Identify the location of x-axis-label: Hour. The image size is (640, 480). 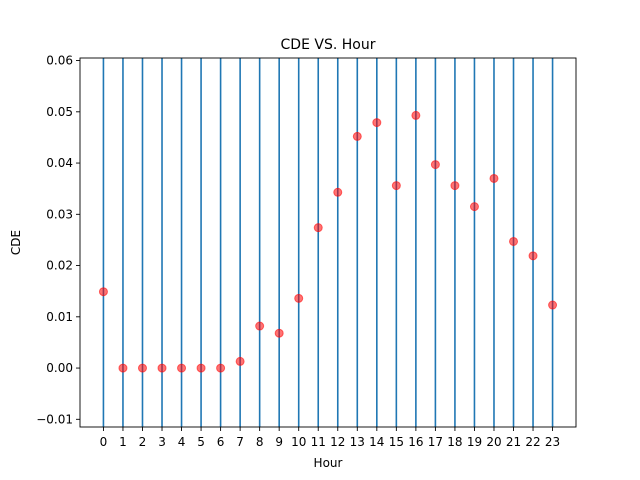
(328, 463).